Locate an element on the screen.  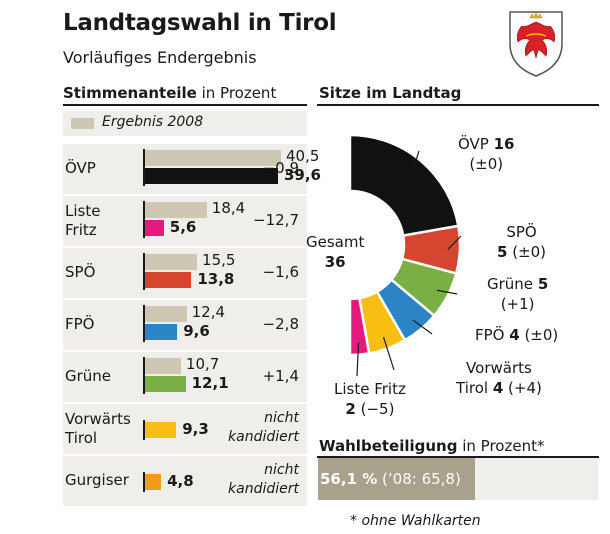
tirol-eagle-coat-of-arms-icon is located at coordinates (536, 44).